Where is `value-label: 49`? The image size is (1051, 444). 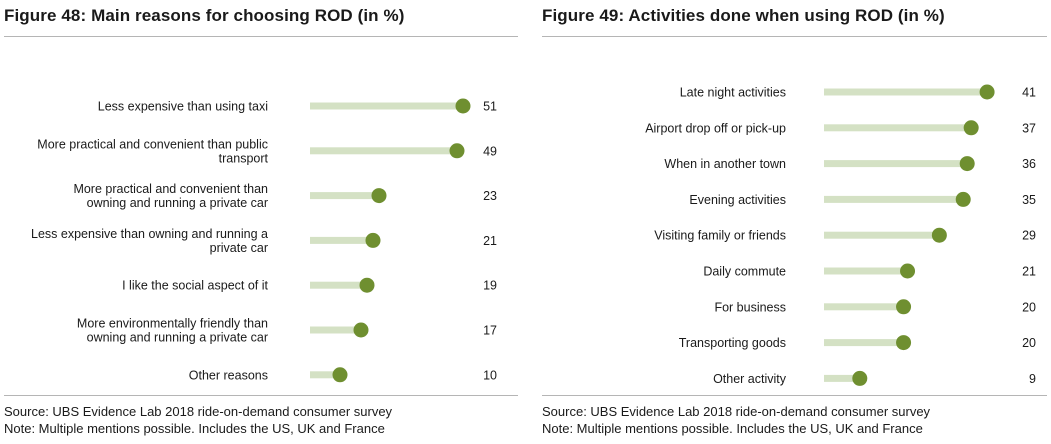 value-label: 49 is located at coordinates (490, 151).